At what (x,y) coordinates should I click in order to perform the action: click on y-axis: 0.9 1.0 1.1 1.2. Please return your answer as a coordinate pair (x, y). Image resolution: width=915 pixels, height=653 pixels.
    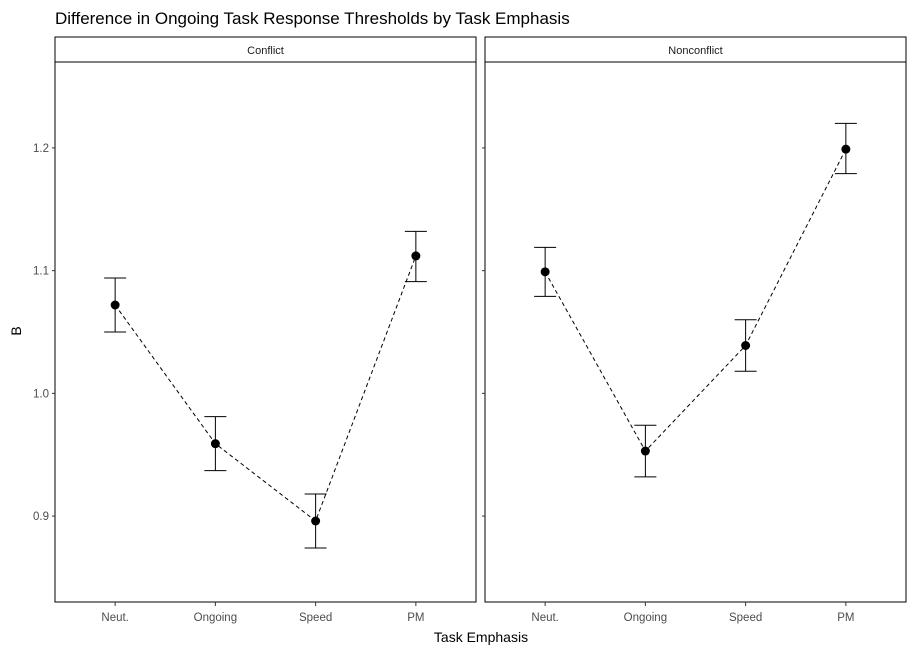
    Looking at the image, I should click on (41, 333).